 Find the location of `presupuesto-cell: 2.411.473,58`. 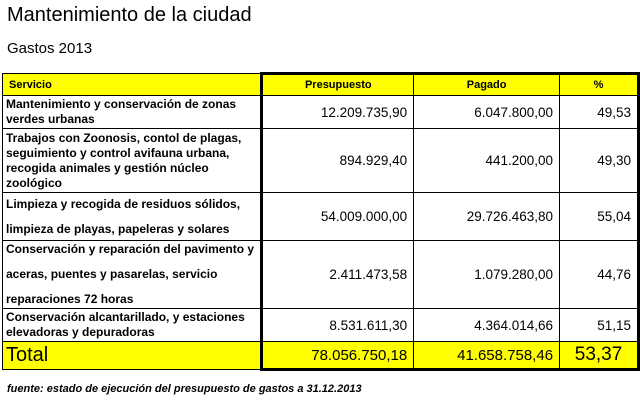

presupuesto-cell: 2.411.473,58 is located at coordinates (337, 274).